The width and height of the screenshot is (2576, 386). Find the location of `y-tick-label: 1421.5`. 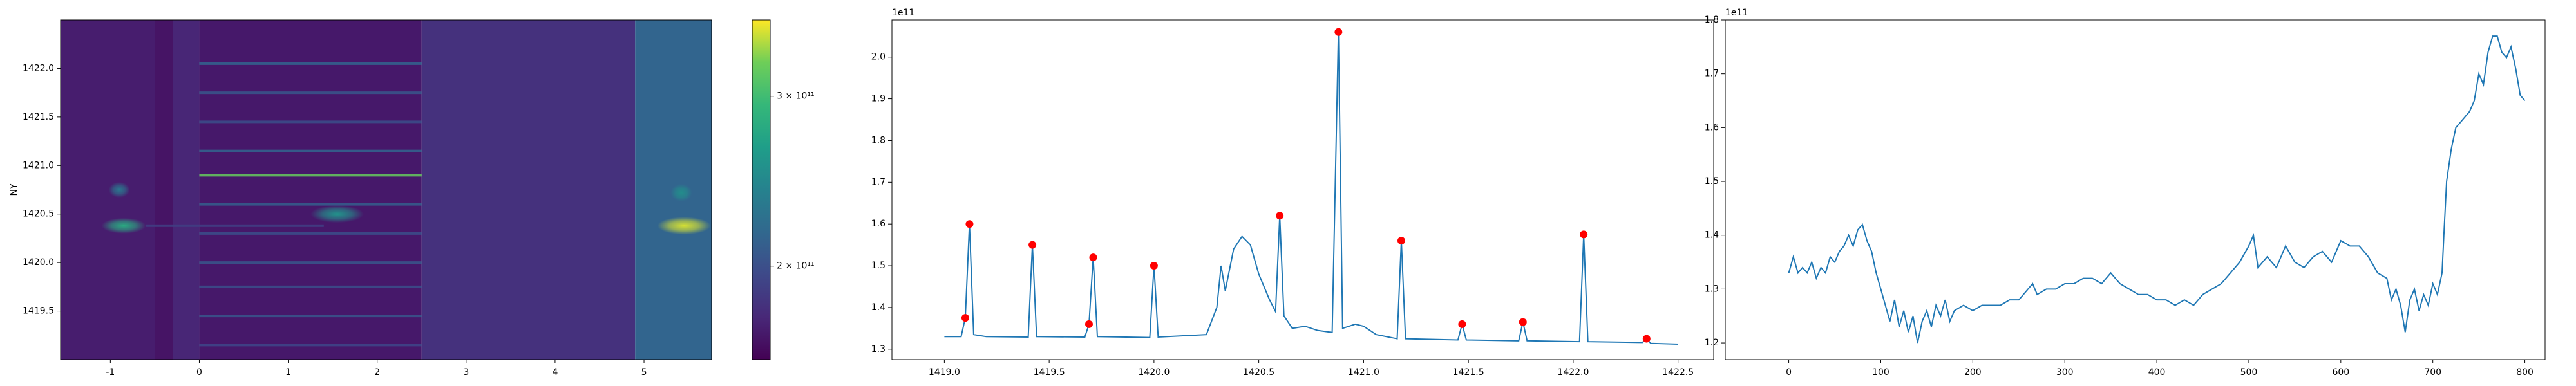

y-tick-label: 1421.5 is located at coordinates (38, 117).